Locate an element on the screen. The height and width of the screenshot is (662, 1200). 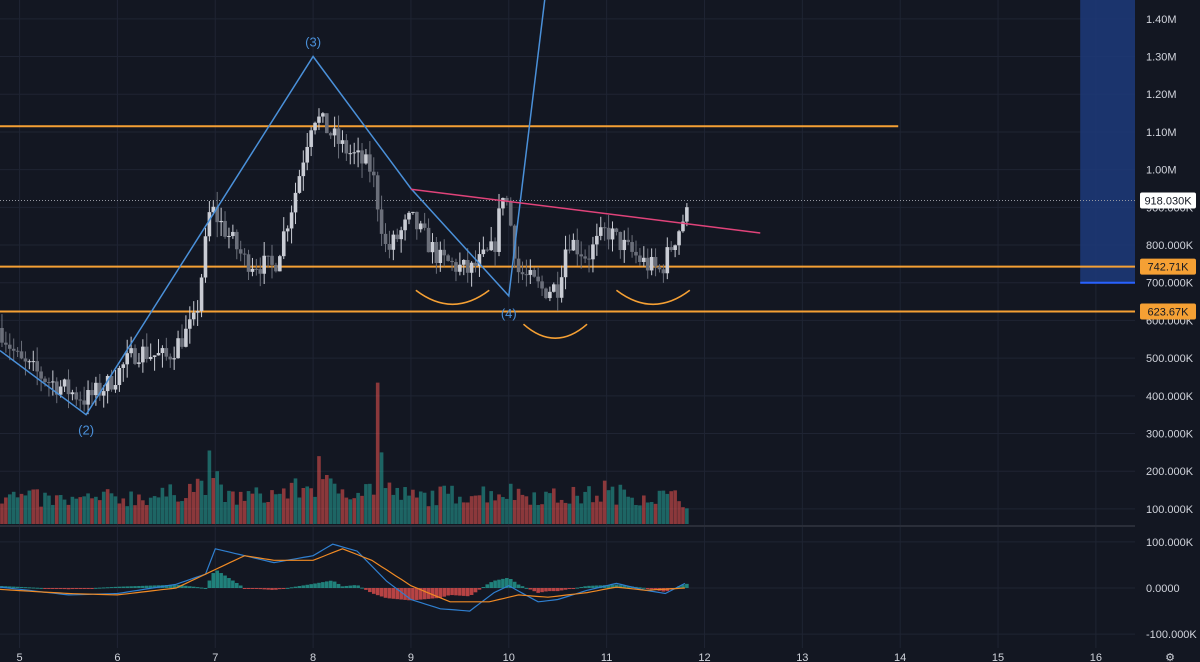
price-tag-label: 742.71K is located at coordinates (1169, 268).